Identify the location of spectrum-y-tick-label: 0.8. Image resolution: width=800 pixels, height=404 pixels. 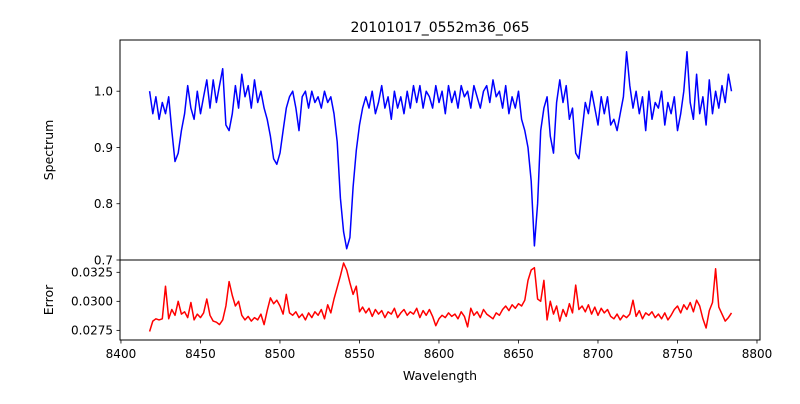
(103, 204).